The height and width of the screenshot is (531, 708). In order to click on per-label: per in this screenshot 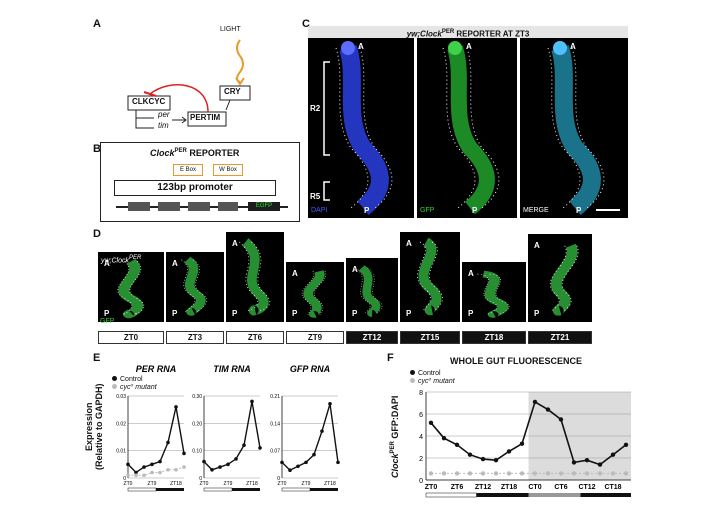, I will do `click(164, 114)`.